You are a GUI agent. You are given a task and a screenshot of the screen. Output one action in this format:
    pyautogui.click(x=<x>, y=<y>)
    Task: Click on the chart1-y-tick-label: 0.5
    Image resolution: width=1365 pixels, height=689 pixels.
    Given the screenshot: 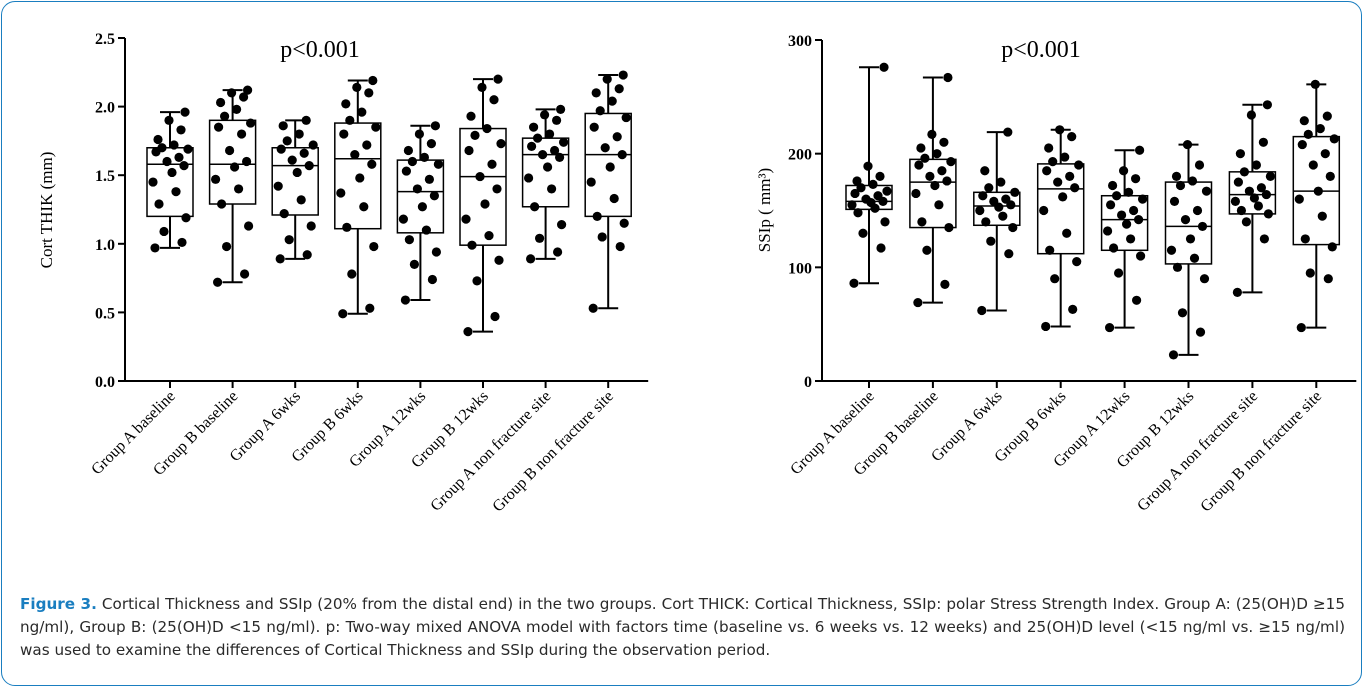 What is the action you would take?
    pyautogui.click(x=105, y=313)
    